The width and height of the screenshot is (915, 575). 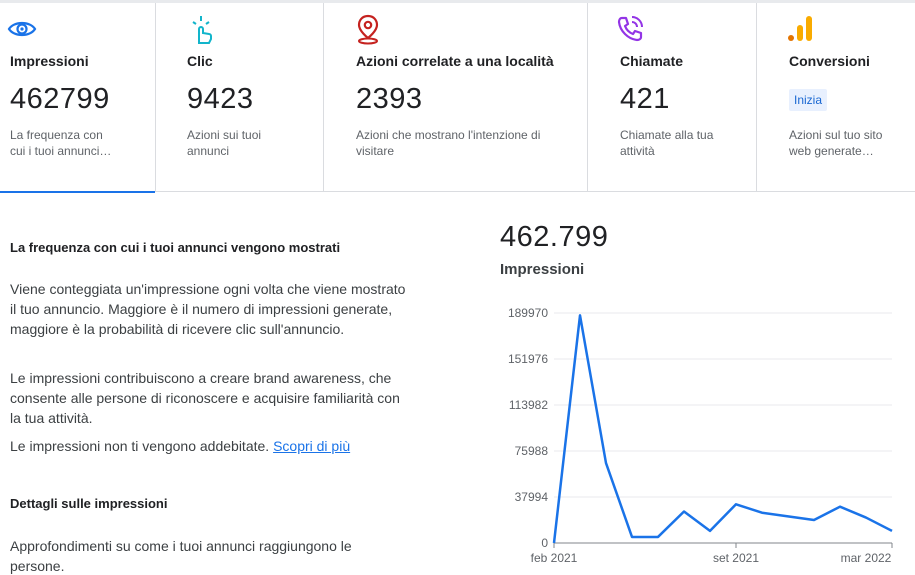 I want to click on y-tick-label: 0, so click(x=544, y=543).